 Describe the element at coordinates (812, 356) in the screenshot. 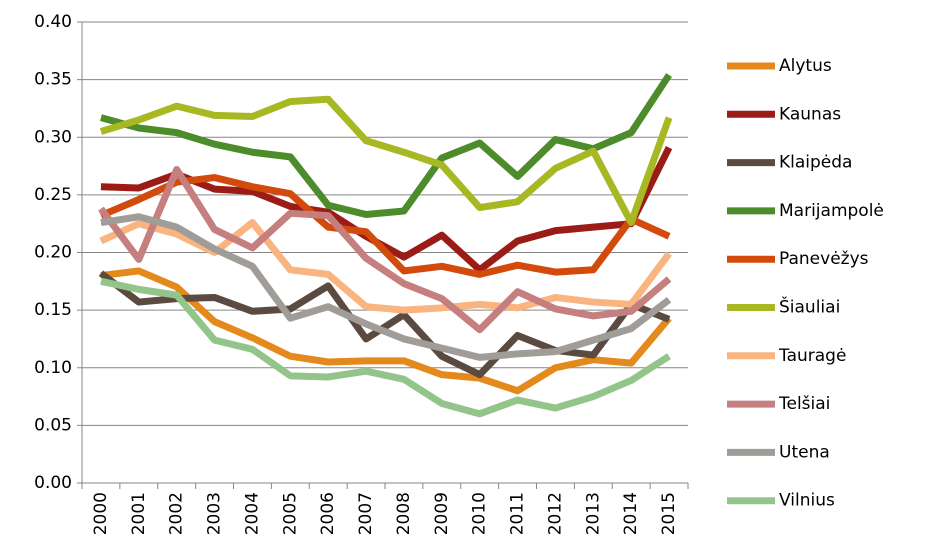

I see `legend-label: Tauragė` at that location.